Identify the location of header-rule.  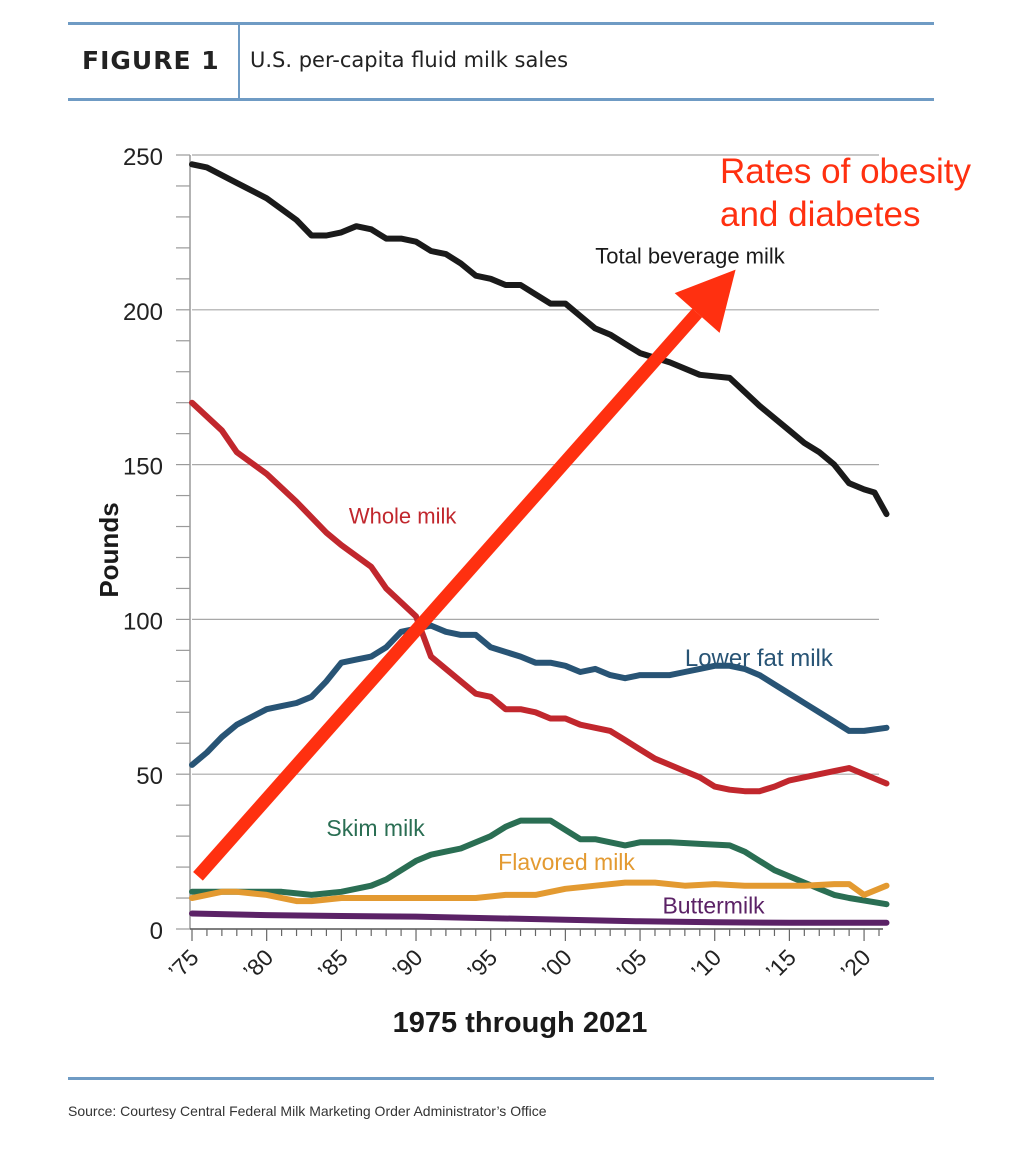
(501, 99).